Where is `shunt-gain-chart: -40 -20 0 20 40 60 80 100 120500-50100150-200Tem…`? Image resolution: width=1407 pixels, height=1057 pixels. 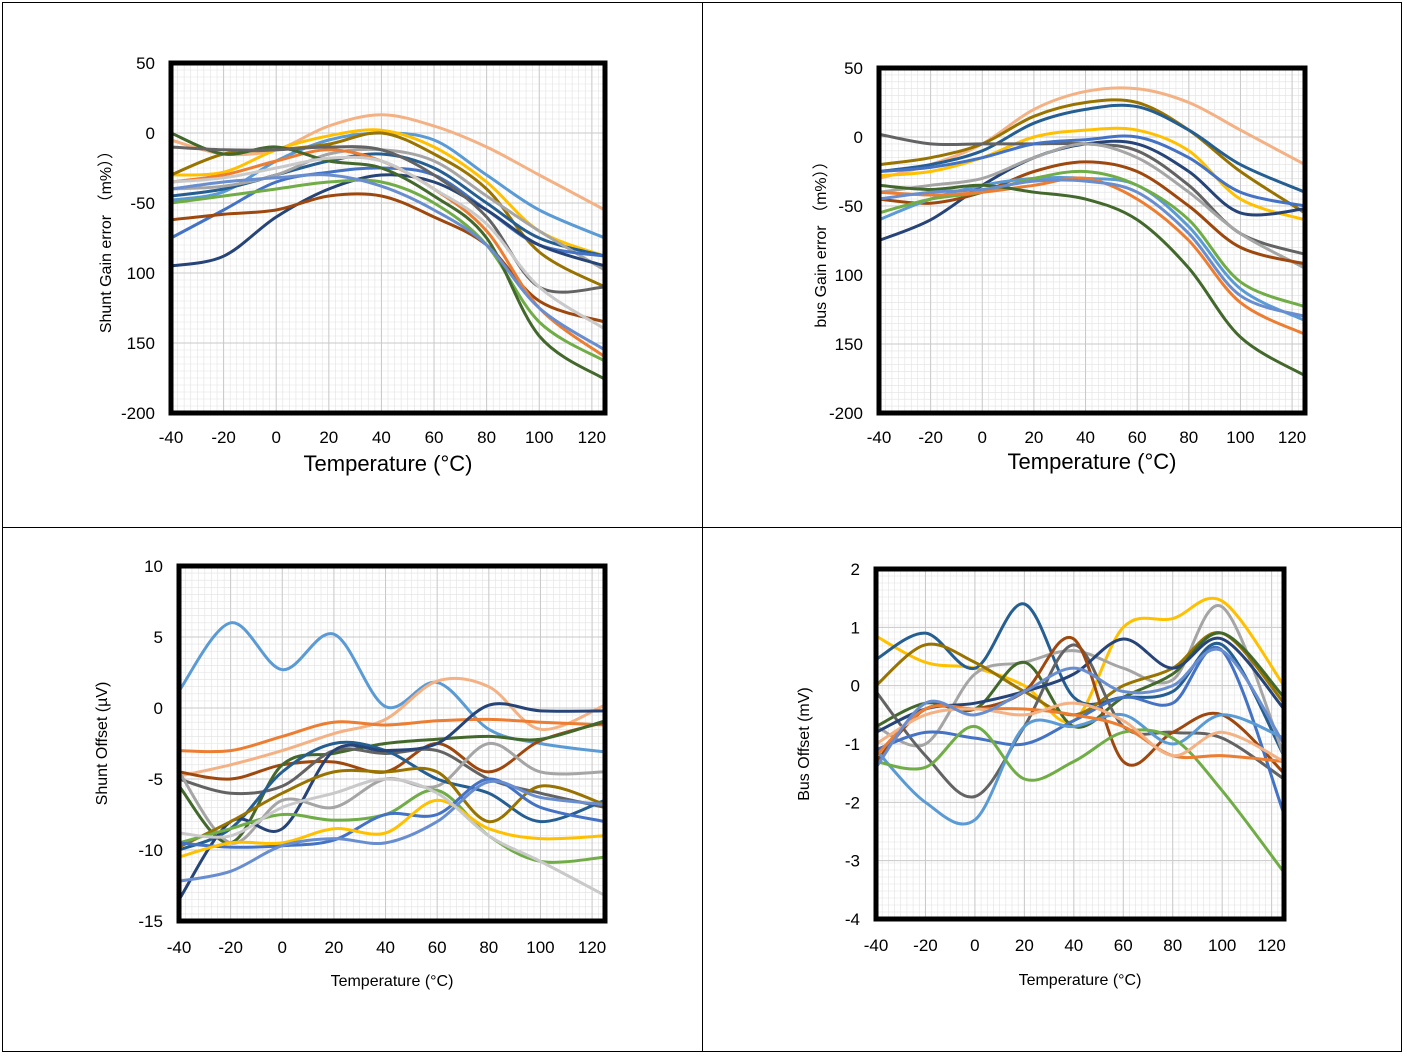
shunt-gain-chart: -40 -20 0 20 40 60 80 100 120500-50100150-200Tem… is located at coordinates (352, 265).